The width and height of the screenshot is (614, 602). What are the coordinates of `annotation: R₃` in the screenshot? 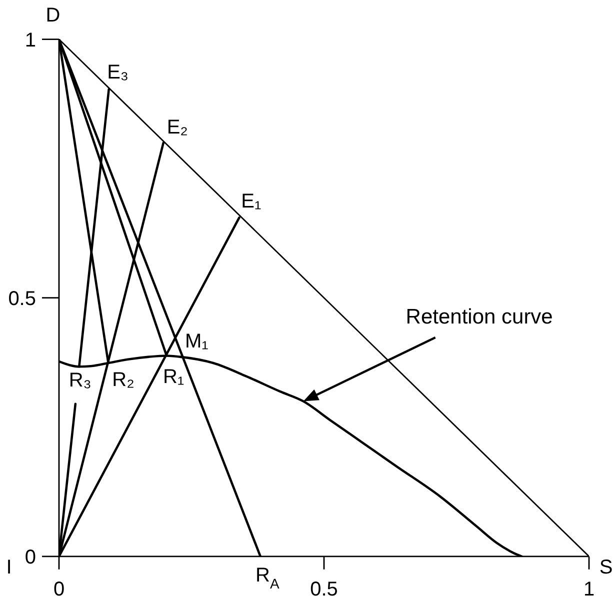 It's located at (80, 381).